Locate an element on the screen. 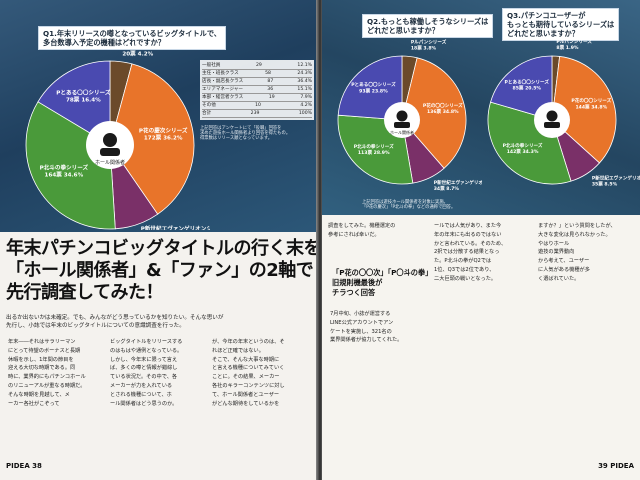 This screenshot has height=480, width=640. table-row: その他 10 4.2% is located at coordinates (257, 106).